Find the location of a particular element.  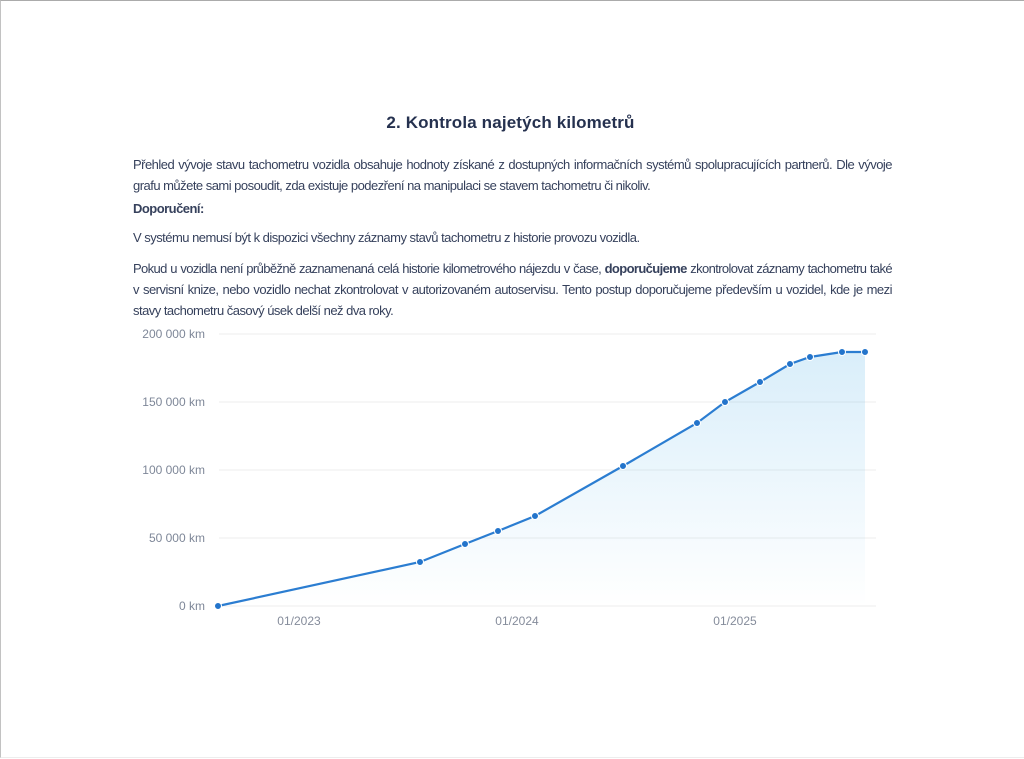

svg-text: 100 000 km is located at coordinates (173, 470).